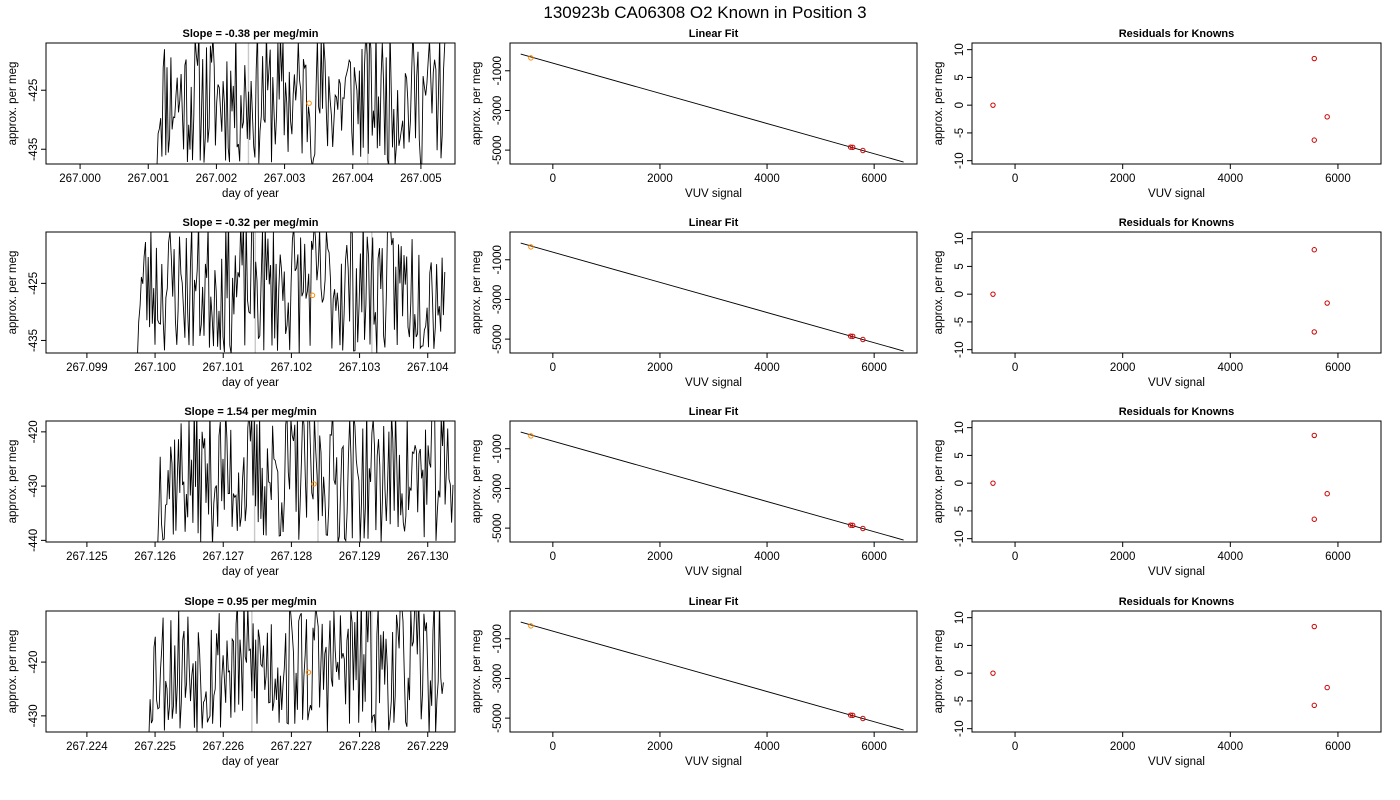  Describe the element at coordinates (314, 484) in the screenshot. I see `mean-point` at that location.